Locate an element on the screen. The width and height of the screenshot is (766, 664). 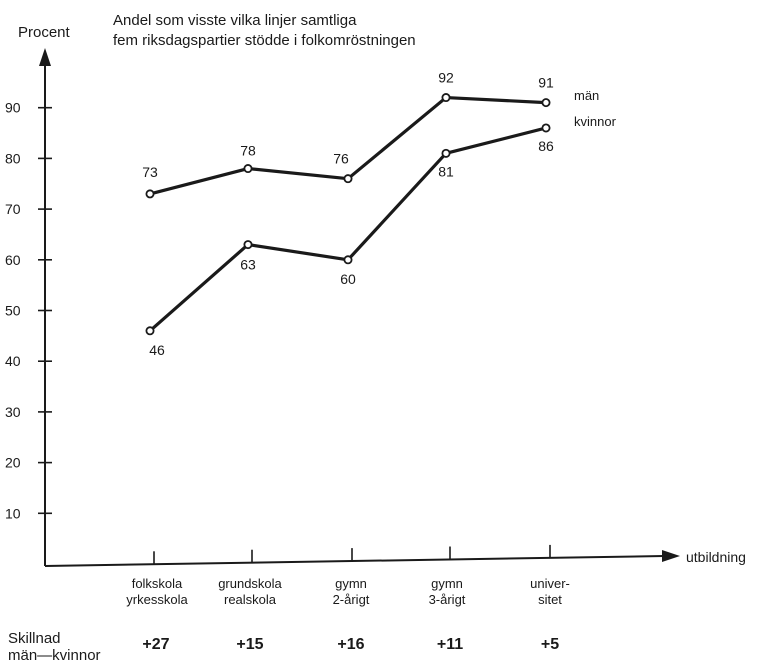
y-axis-arrow is located at coordinates (45, 57).